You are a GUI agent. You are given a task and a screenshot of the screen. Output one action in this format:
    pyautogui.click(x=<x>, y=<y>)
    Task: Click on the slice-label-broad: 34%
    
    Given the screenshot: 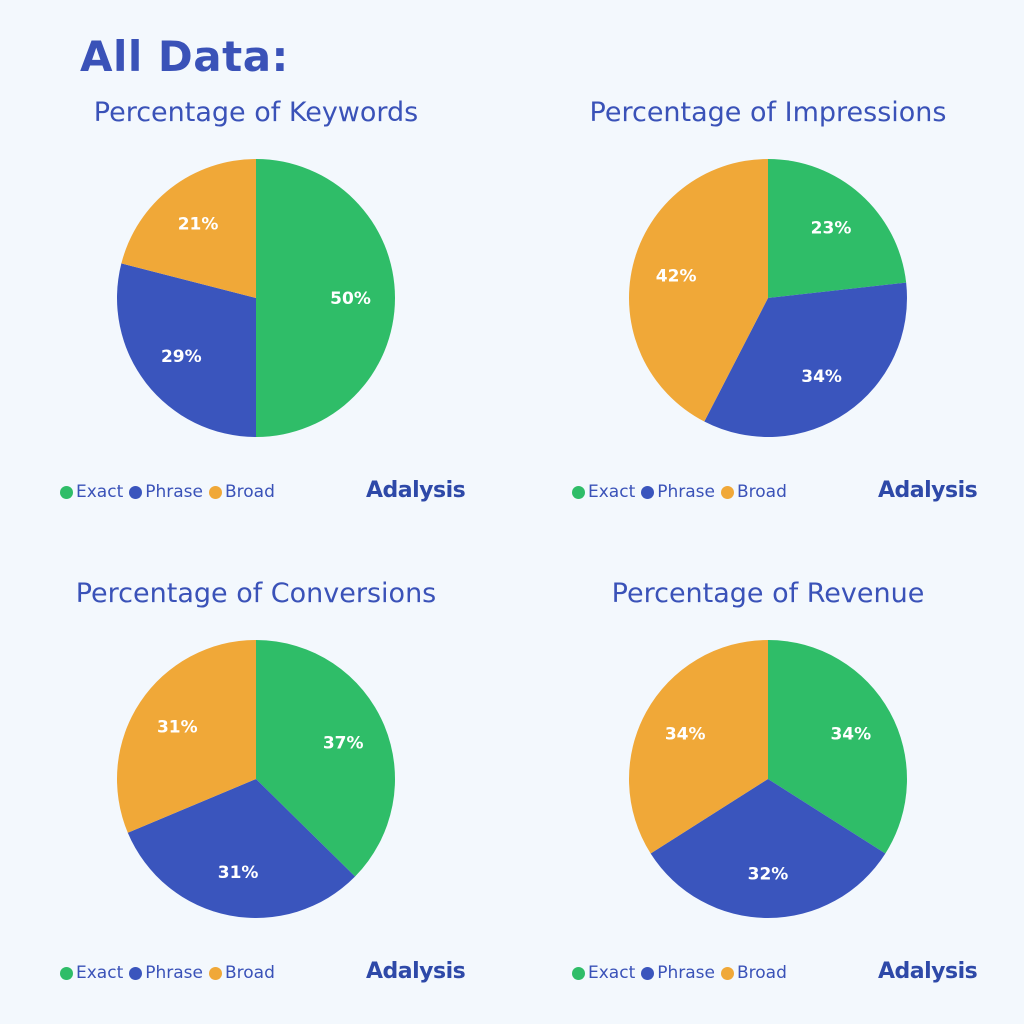 What is the action you would take?
    pyautogui.click(x=685, y=734)
    